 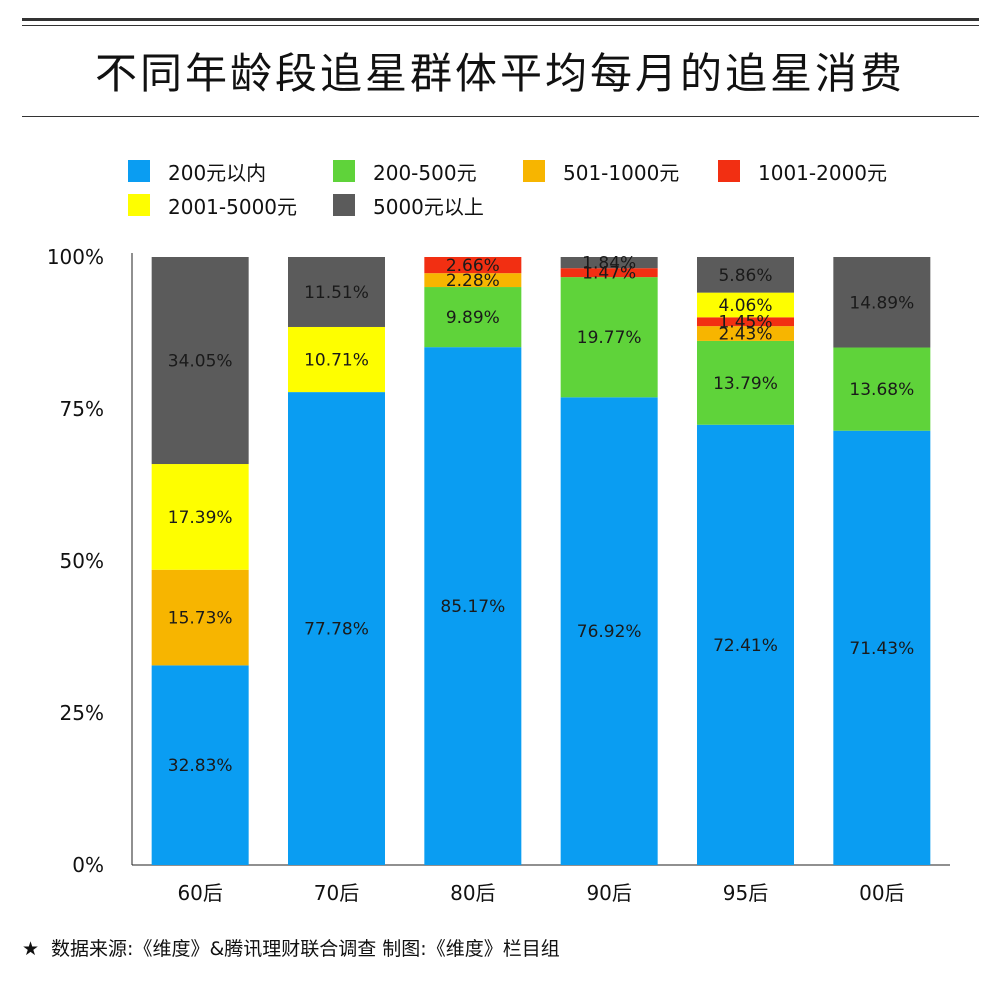 I want to click on bar-segment-60-s5, so click(x=200, y=361).